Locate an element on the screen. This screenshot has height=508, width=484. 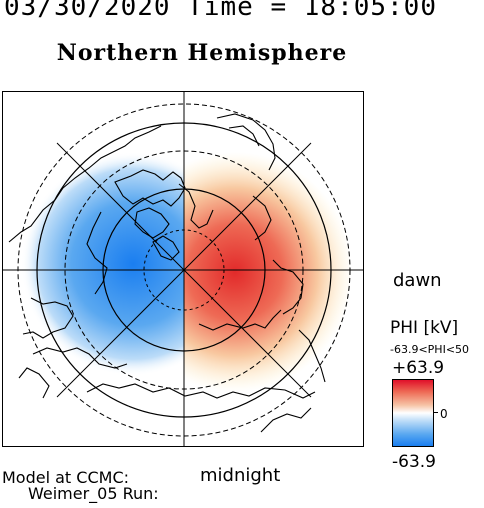
colorbar-zero-label: 0 is located at coordinates (444, 414).